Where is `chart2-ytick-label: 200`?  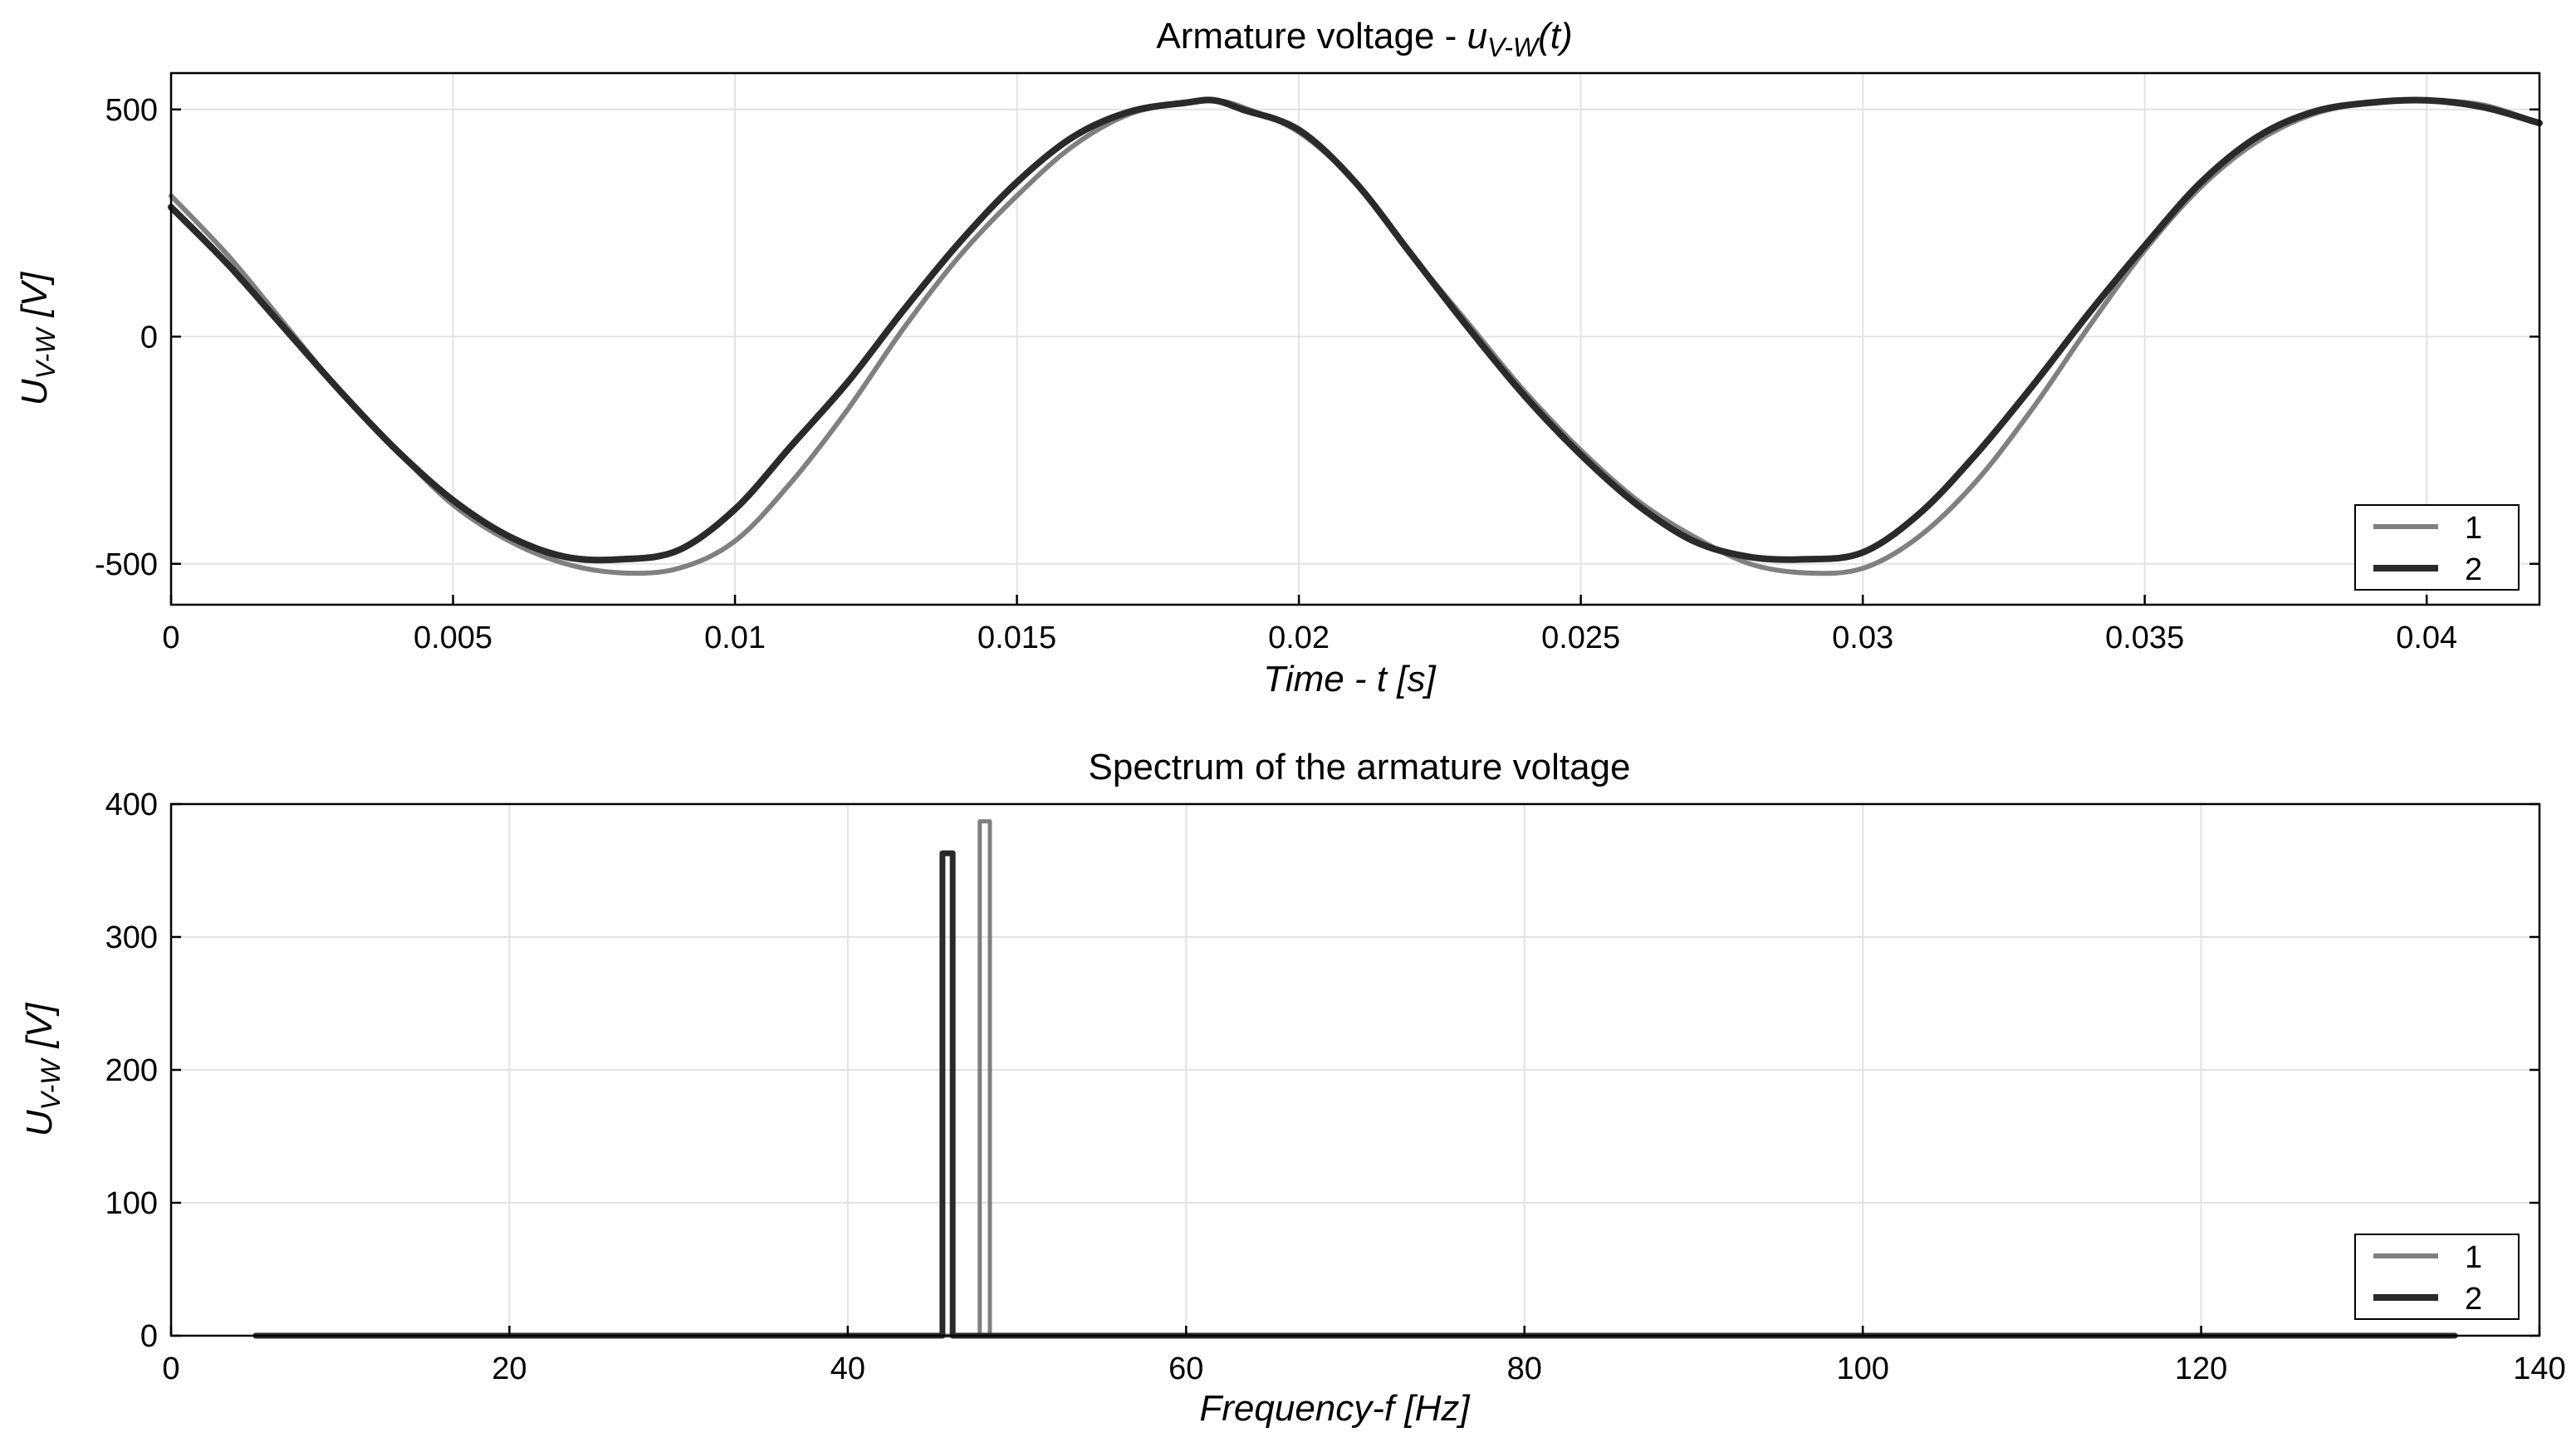
chart2-ytick-label: 200 is located at coordinates (131, 1070).